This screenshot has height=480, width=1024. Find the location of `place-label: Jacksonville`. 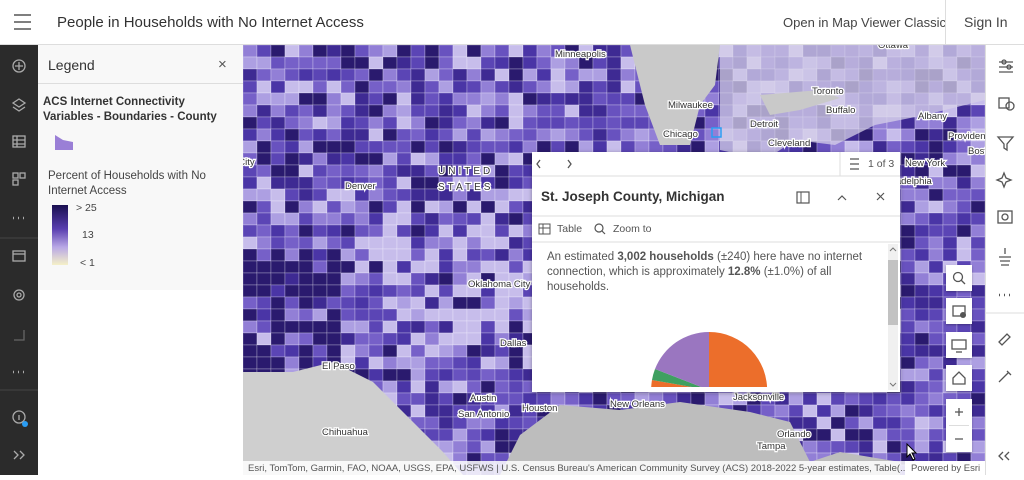

place-label: Jacksonville is located at coordinates (758, 397).